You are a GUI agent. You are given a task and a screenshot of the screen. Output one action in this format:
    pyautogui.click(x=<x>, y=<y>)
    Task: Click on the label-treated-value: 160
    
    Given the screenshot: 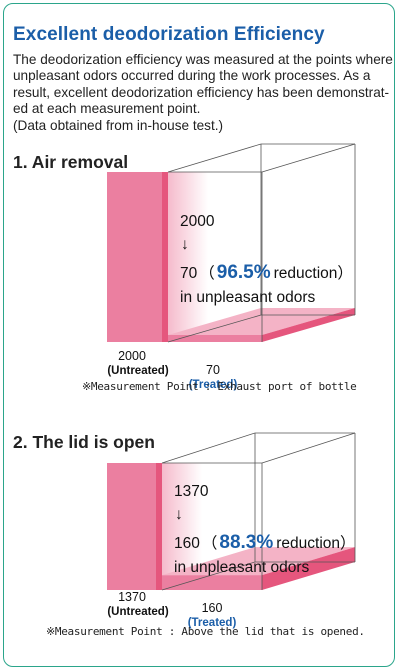 What is the action you would take?
    pyautogui.click(x=212, y=608)
    